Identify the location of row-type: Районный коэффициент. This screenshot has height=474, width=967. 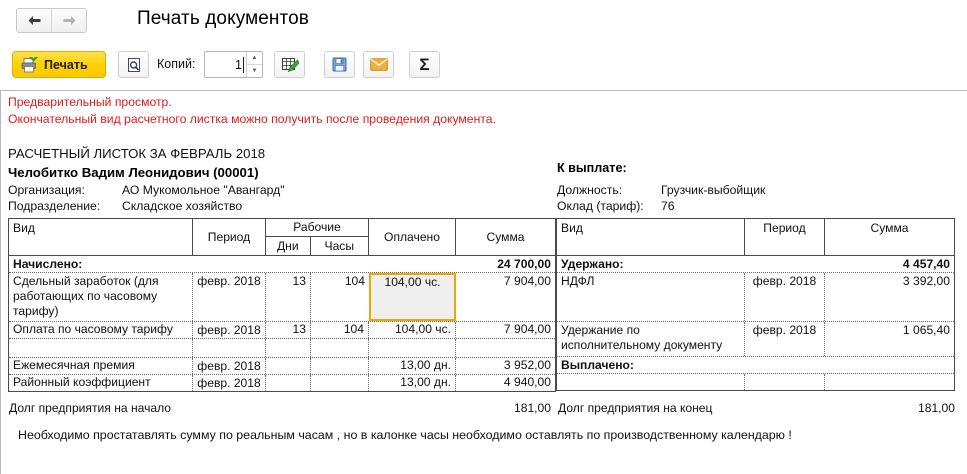
(101, 383).